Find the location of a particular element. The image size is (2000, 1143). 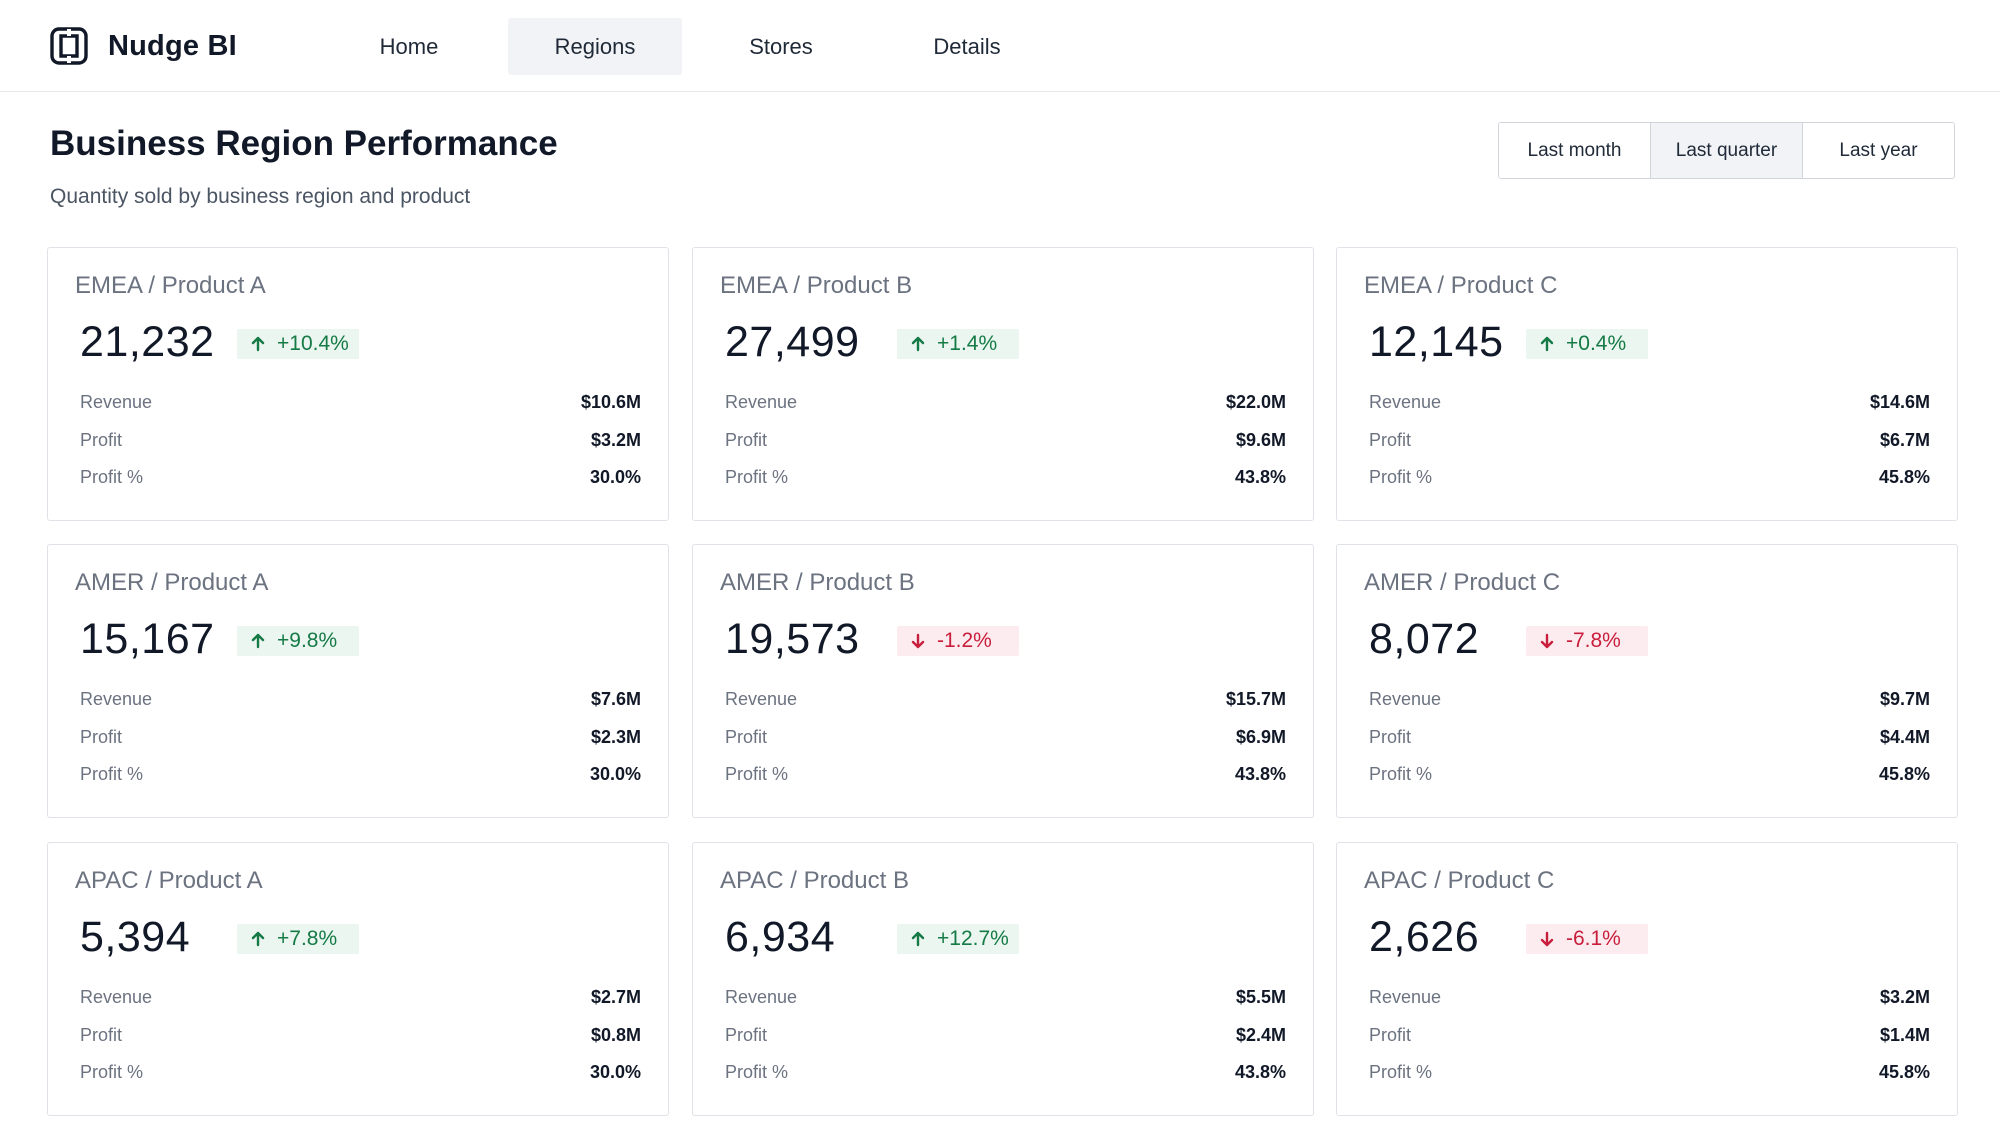

delta-badge: +9.8% is located at coordinates (298, 641).